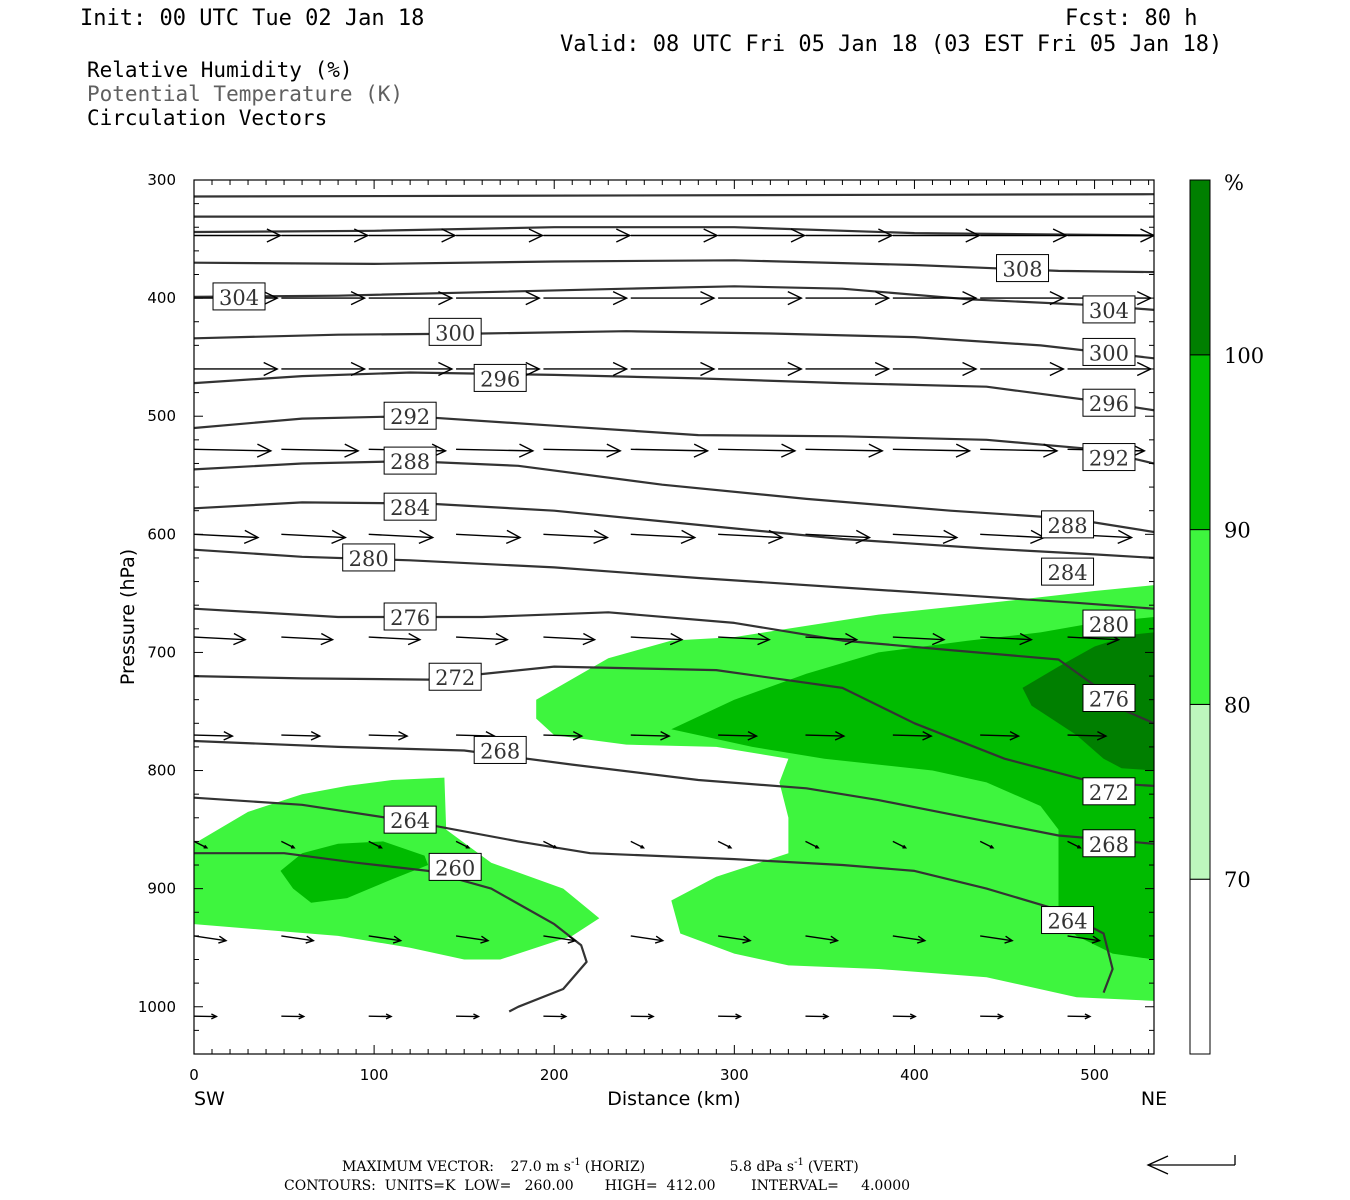 This screenshot has width=1350, height=1200. I want to click on contour-label: 276, so click(1109, 697).